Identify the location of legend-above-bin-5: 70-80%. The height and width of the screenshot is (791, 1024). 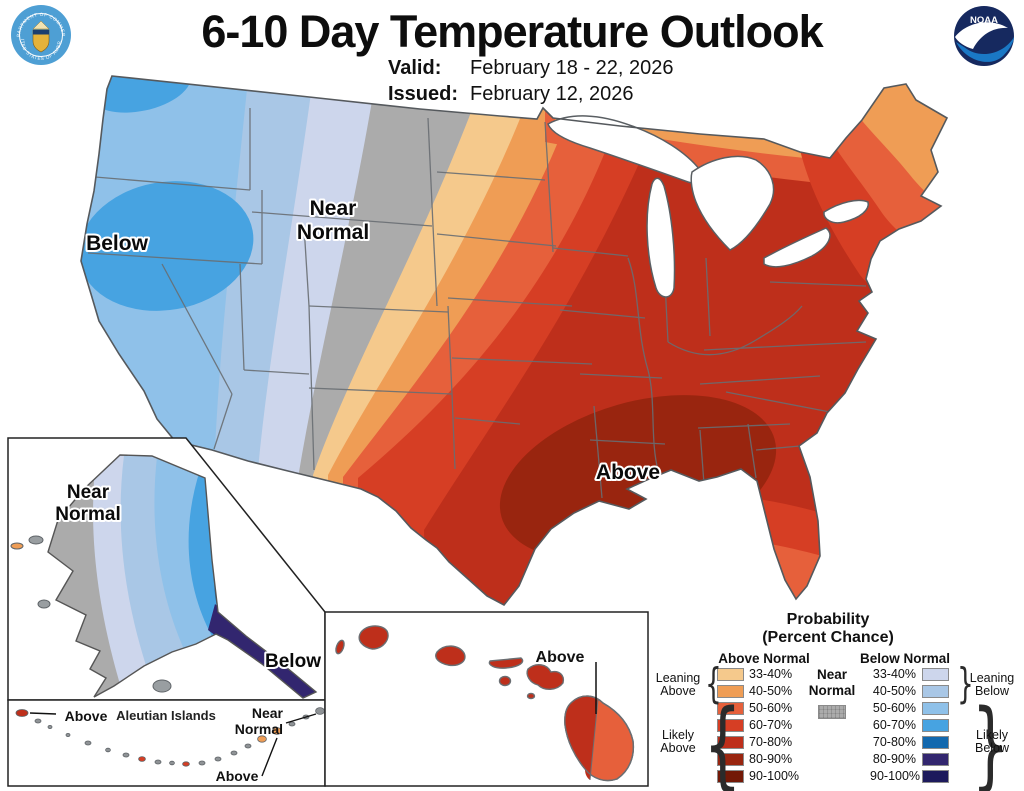
(771, 742).